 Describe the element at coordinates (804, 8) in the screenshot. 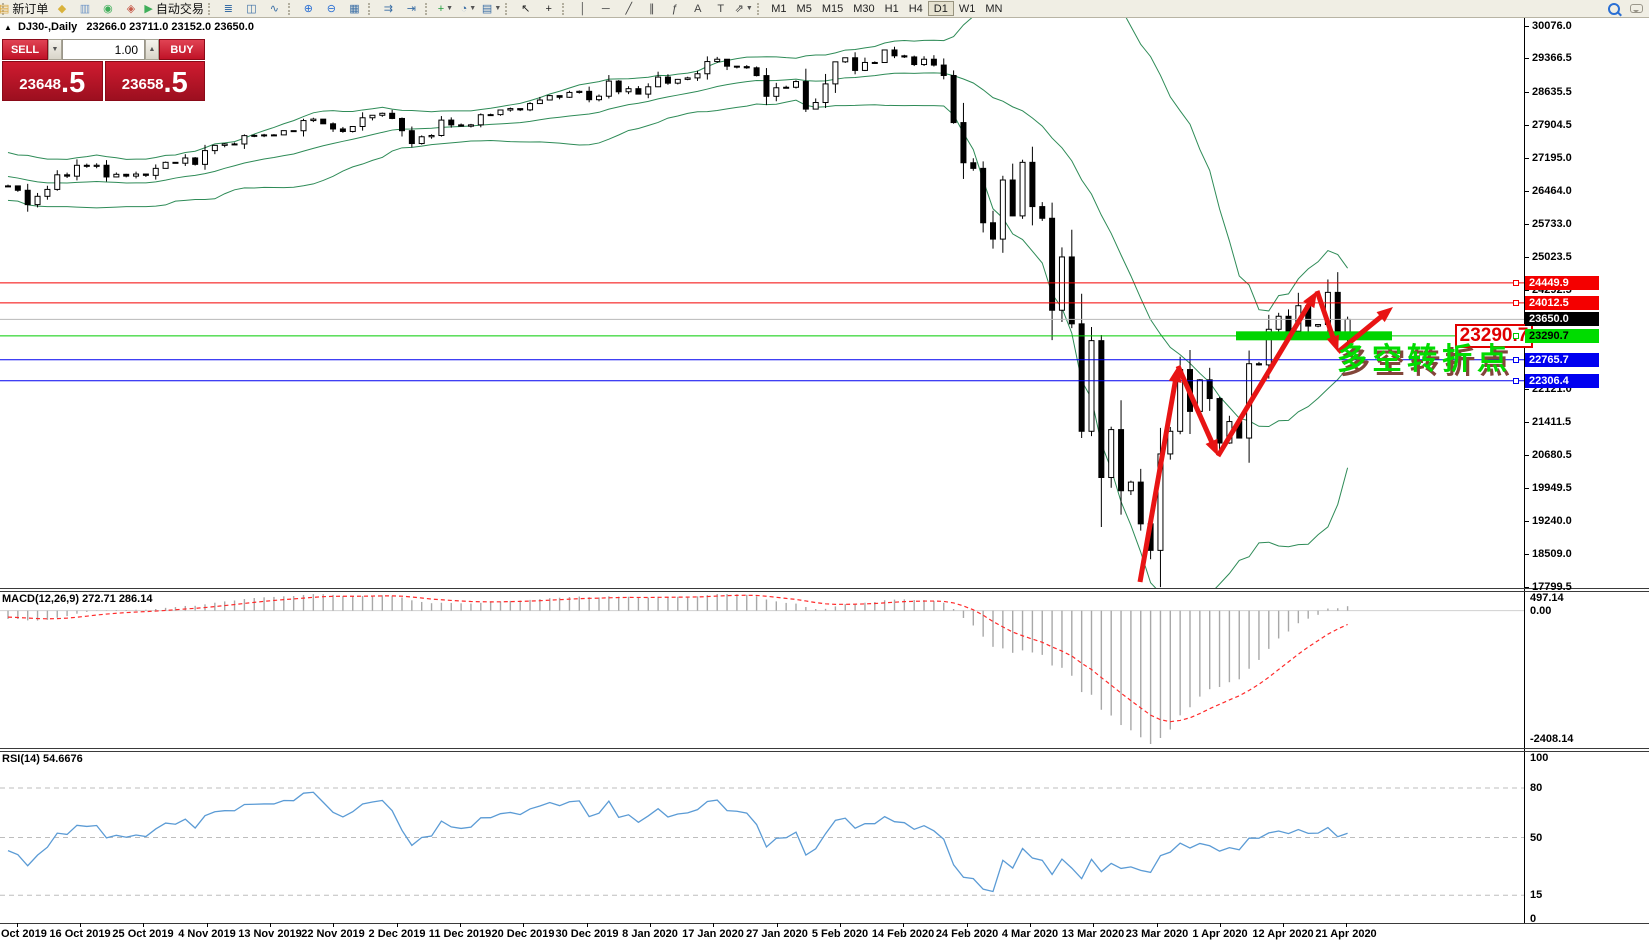

I see `timeframe-m5-button: M5` at that location.